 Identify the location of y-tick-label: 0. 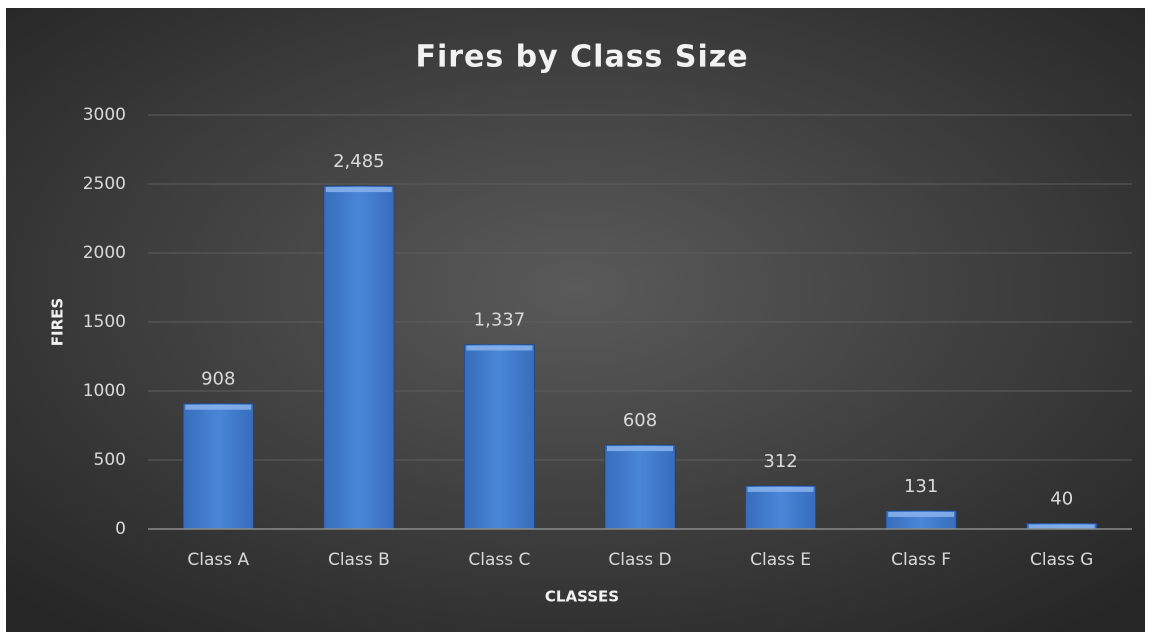
(120, 529).